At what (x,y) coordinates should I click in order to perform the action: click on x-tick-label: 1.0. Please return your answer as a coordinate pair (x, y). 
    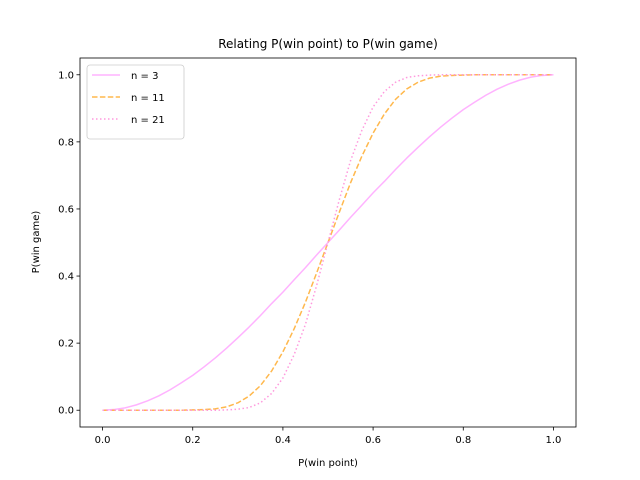
    Looking at the image, I should click on (554, 440).